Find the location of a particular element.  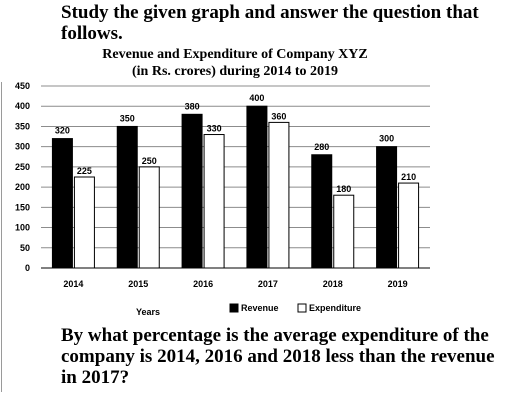

legend-label-revenue: Revenue is located at coordinates (260, 308).